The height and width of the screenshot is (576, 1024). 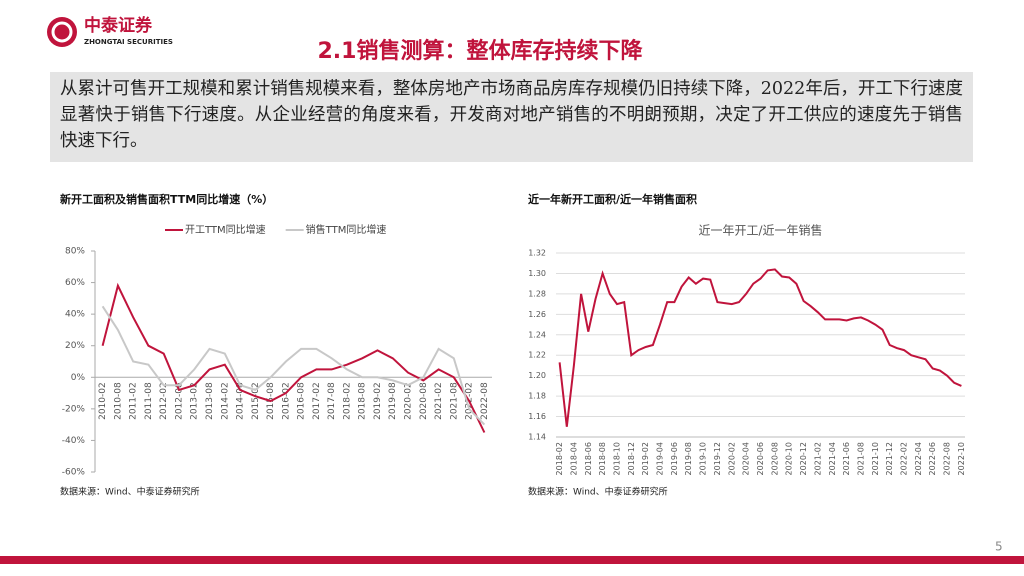 What do you see at coordinates (103, 401) in the screenshot?
I see `x-tick-label: 2010-02` at bounding box center [103, 401].